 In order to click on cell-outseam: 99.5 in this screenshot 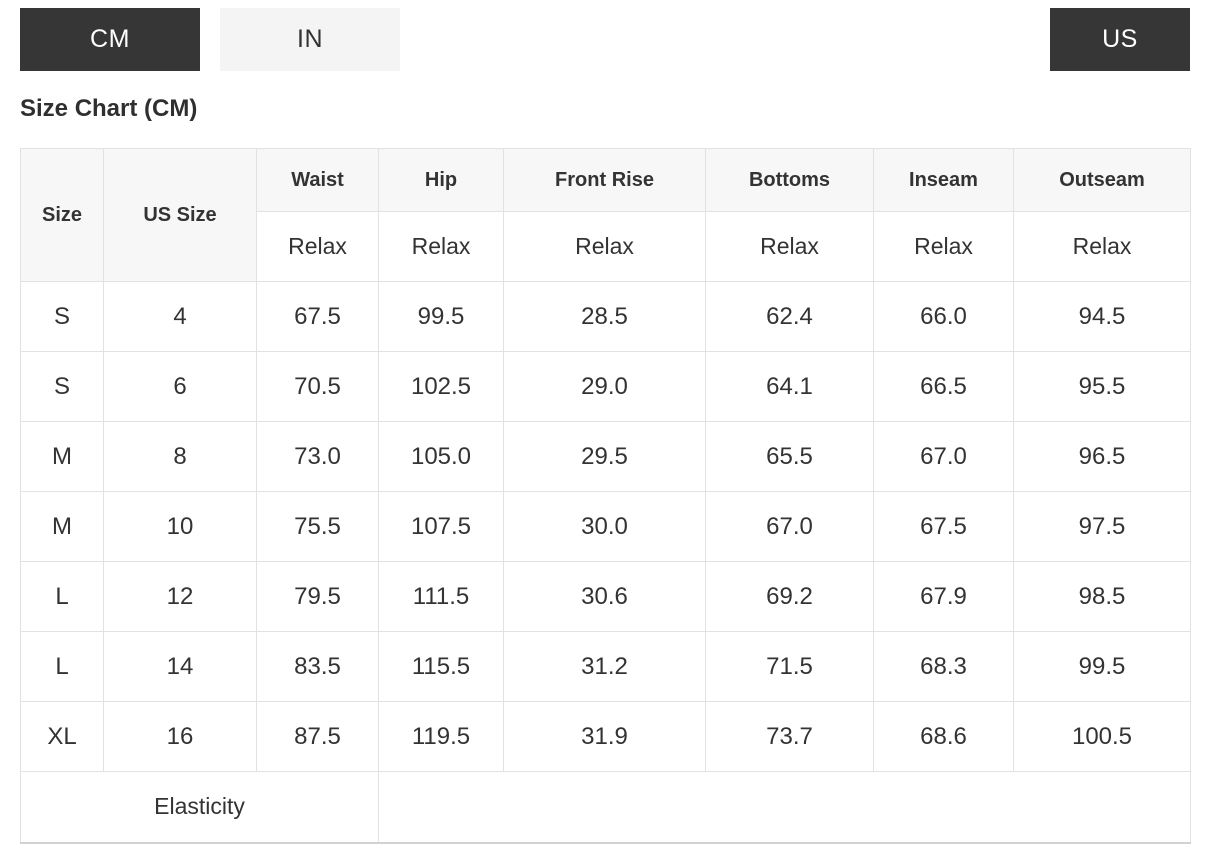, I will do `click(1102, 666)`.